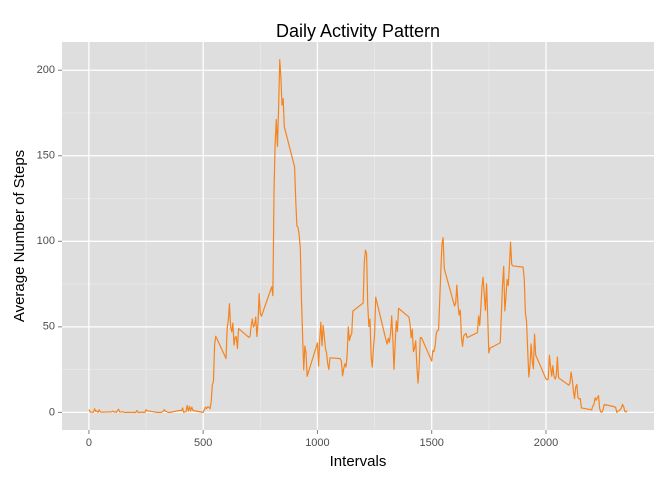 The width and height of the screenshot is (672, 480). Describe the element at coordinates (317, 443) in the screenshot. I see `x-tick-label: 1000` at that location.